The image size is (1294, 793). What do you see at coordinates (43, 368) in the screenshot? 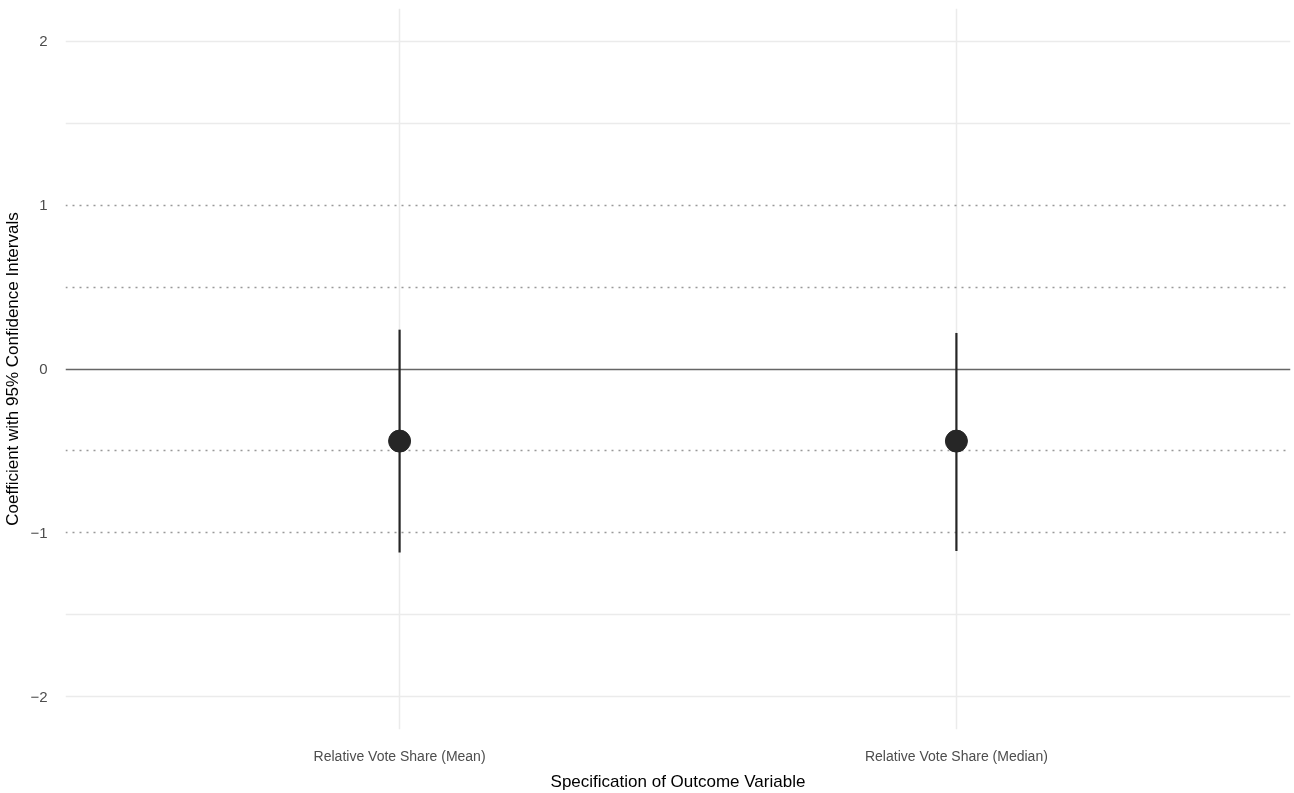
I see `y-tick-label: 0` at bounding box center [43, 368].